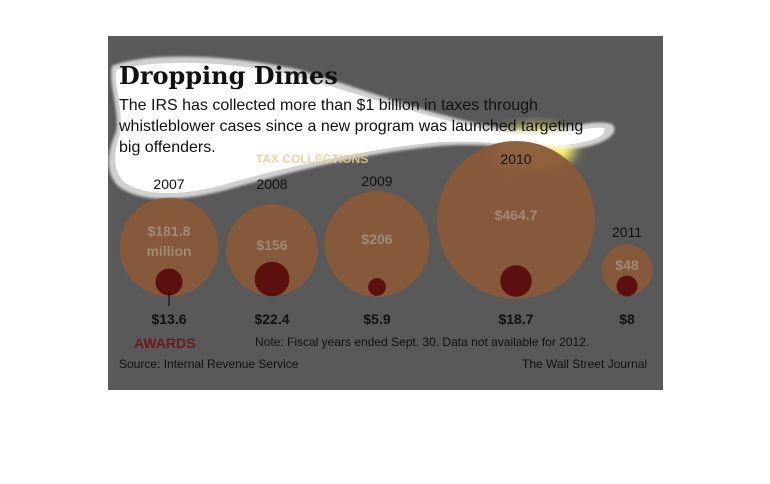 Image resolution: width=770 pixels, height=484 pixels. I want to click on collection-bubble-2009, so click(377, 244).